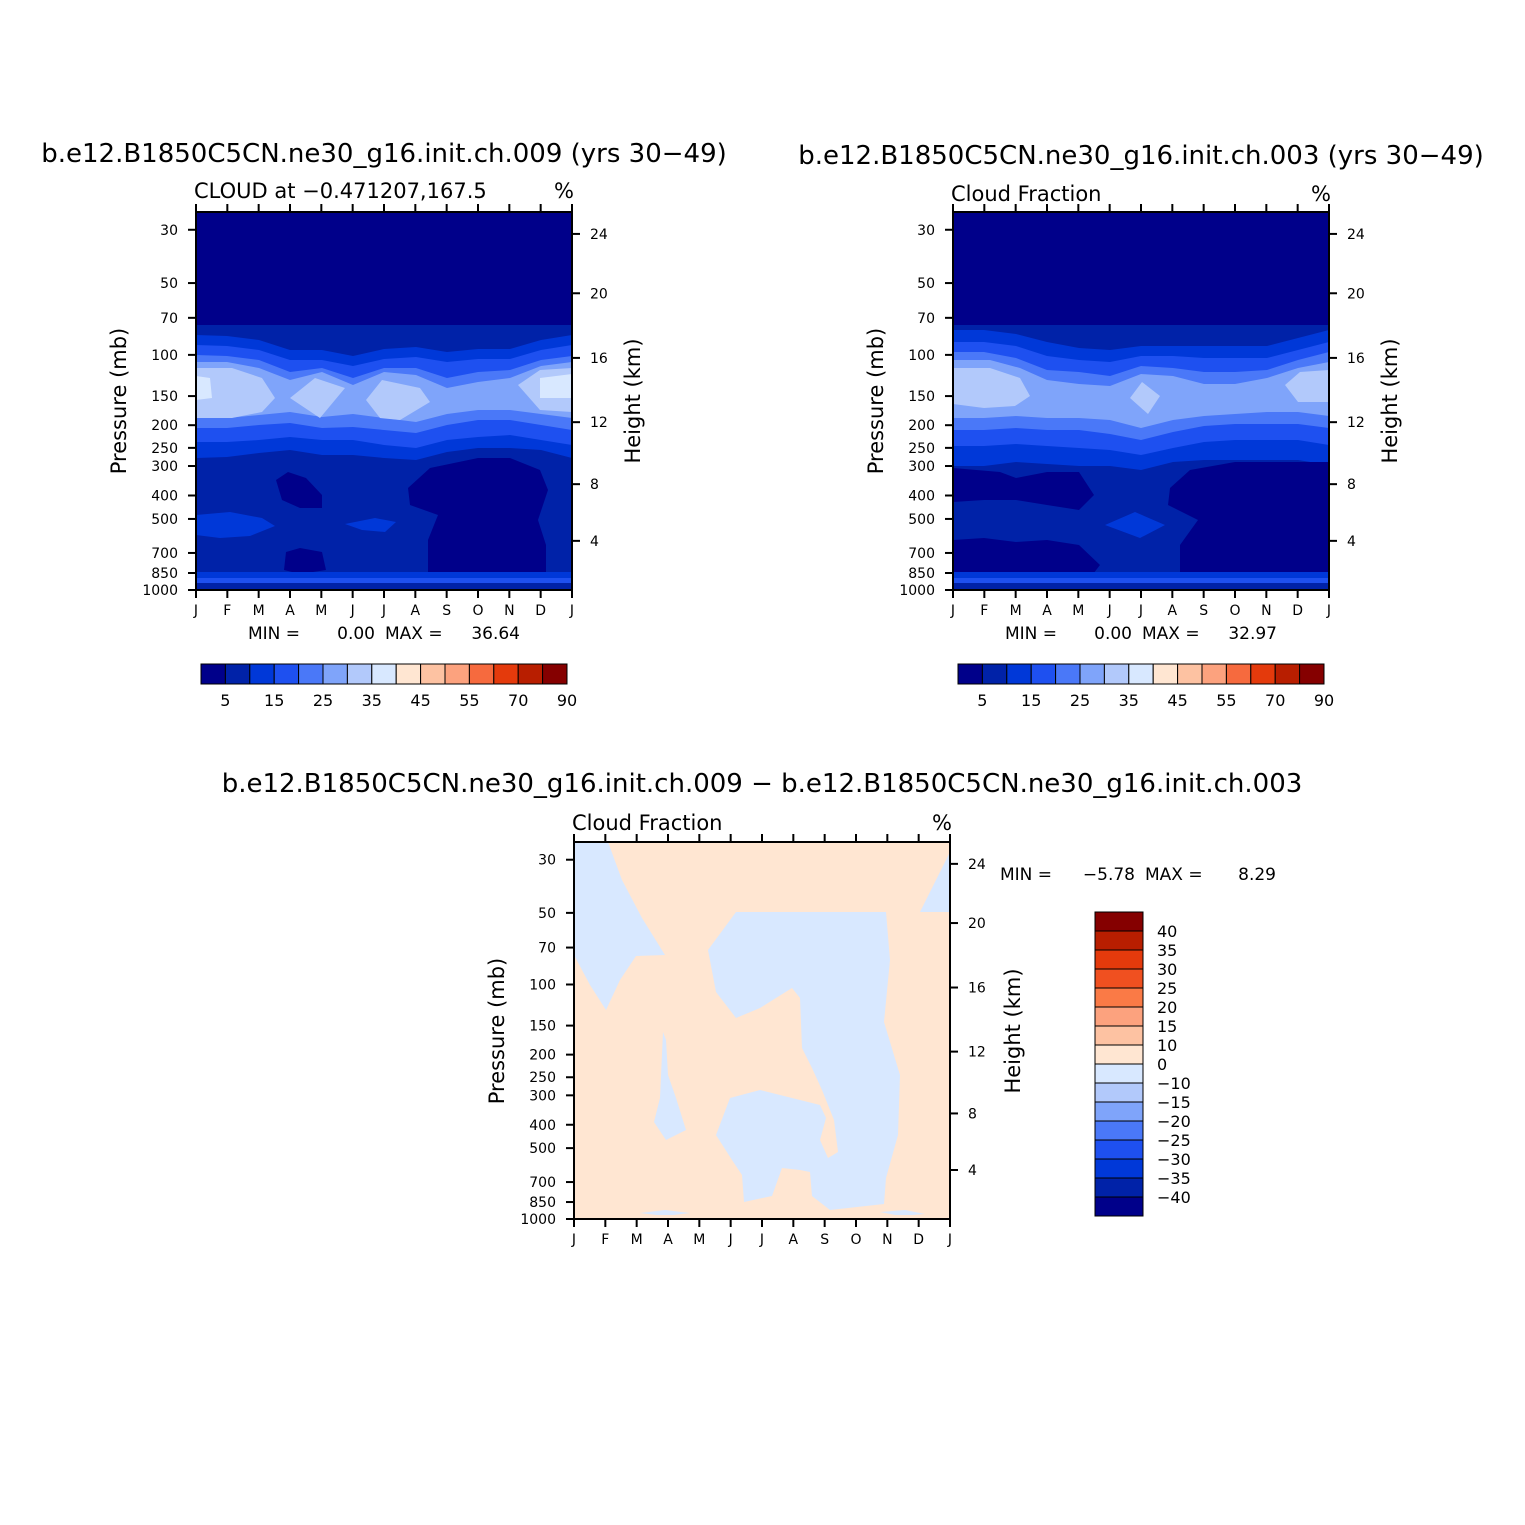 The image size is (1525, 1525). I want to click on panel-3-height-labels: 24 20 16 12 8 4, so click(977, 1018).